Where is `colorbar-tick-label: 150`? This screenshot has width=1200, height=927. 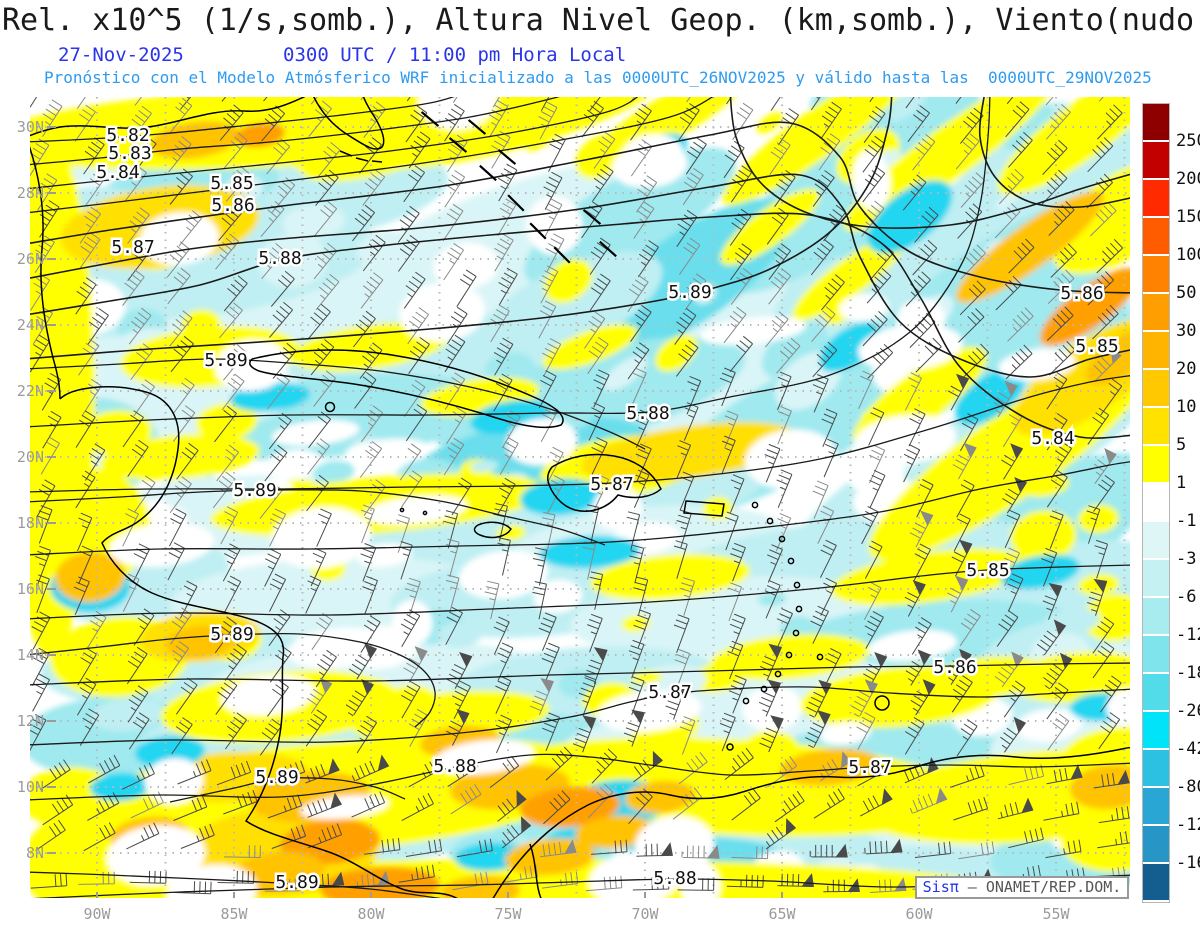 colorbar-tick-label: 150 is located at coordinates (1188, 217).